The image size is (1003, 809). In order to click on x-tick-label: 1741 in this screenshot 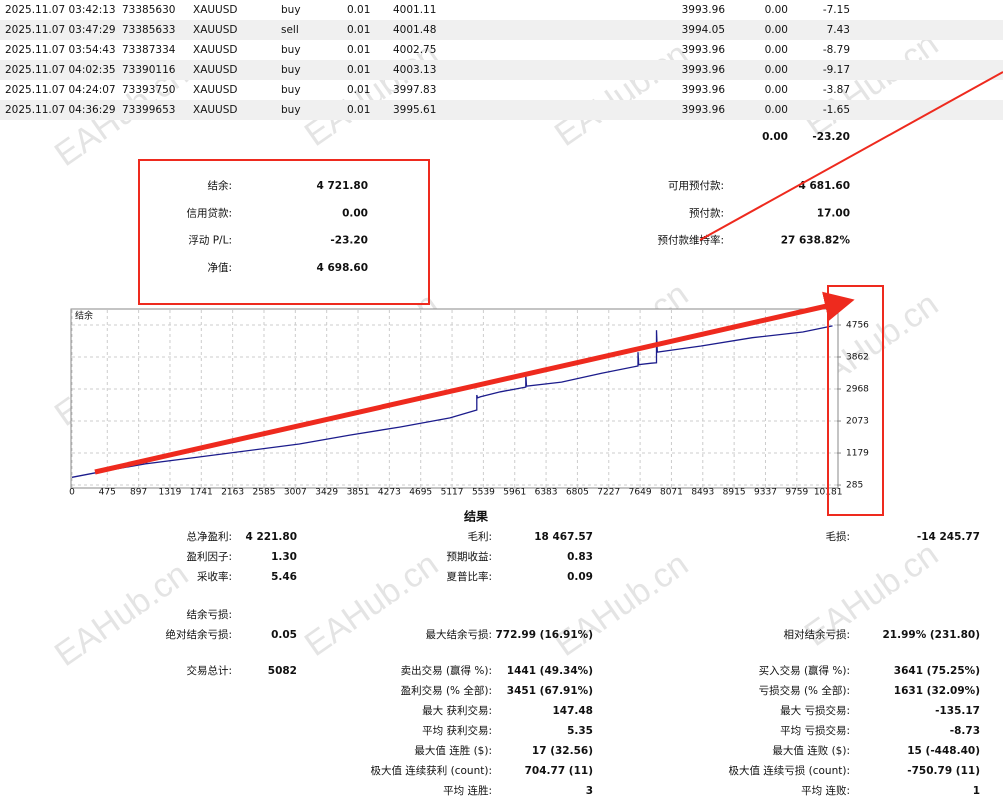, I will do `click(201, 493)`.